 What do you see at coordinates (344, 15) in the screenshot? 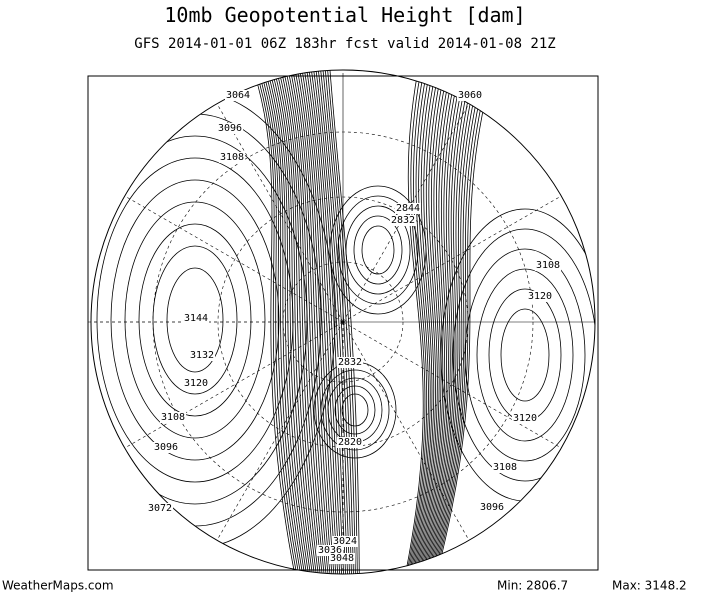
I see `title: 10mb Geopotential Height [dam]` at bounding box center [344, 15].